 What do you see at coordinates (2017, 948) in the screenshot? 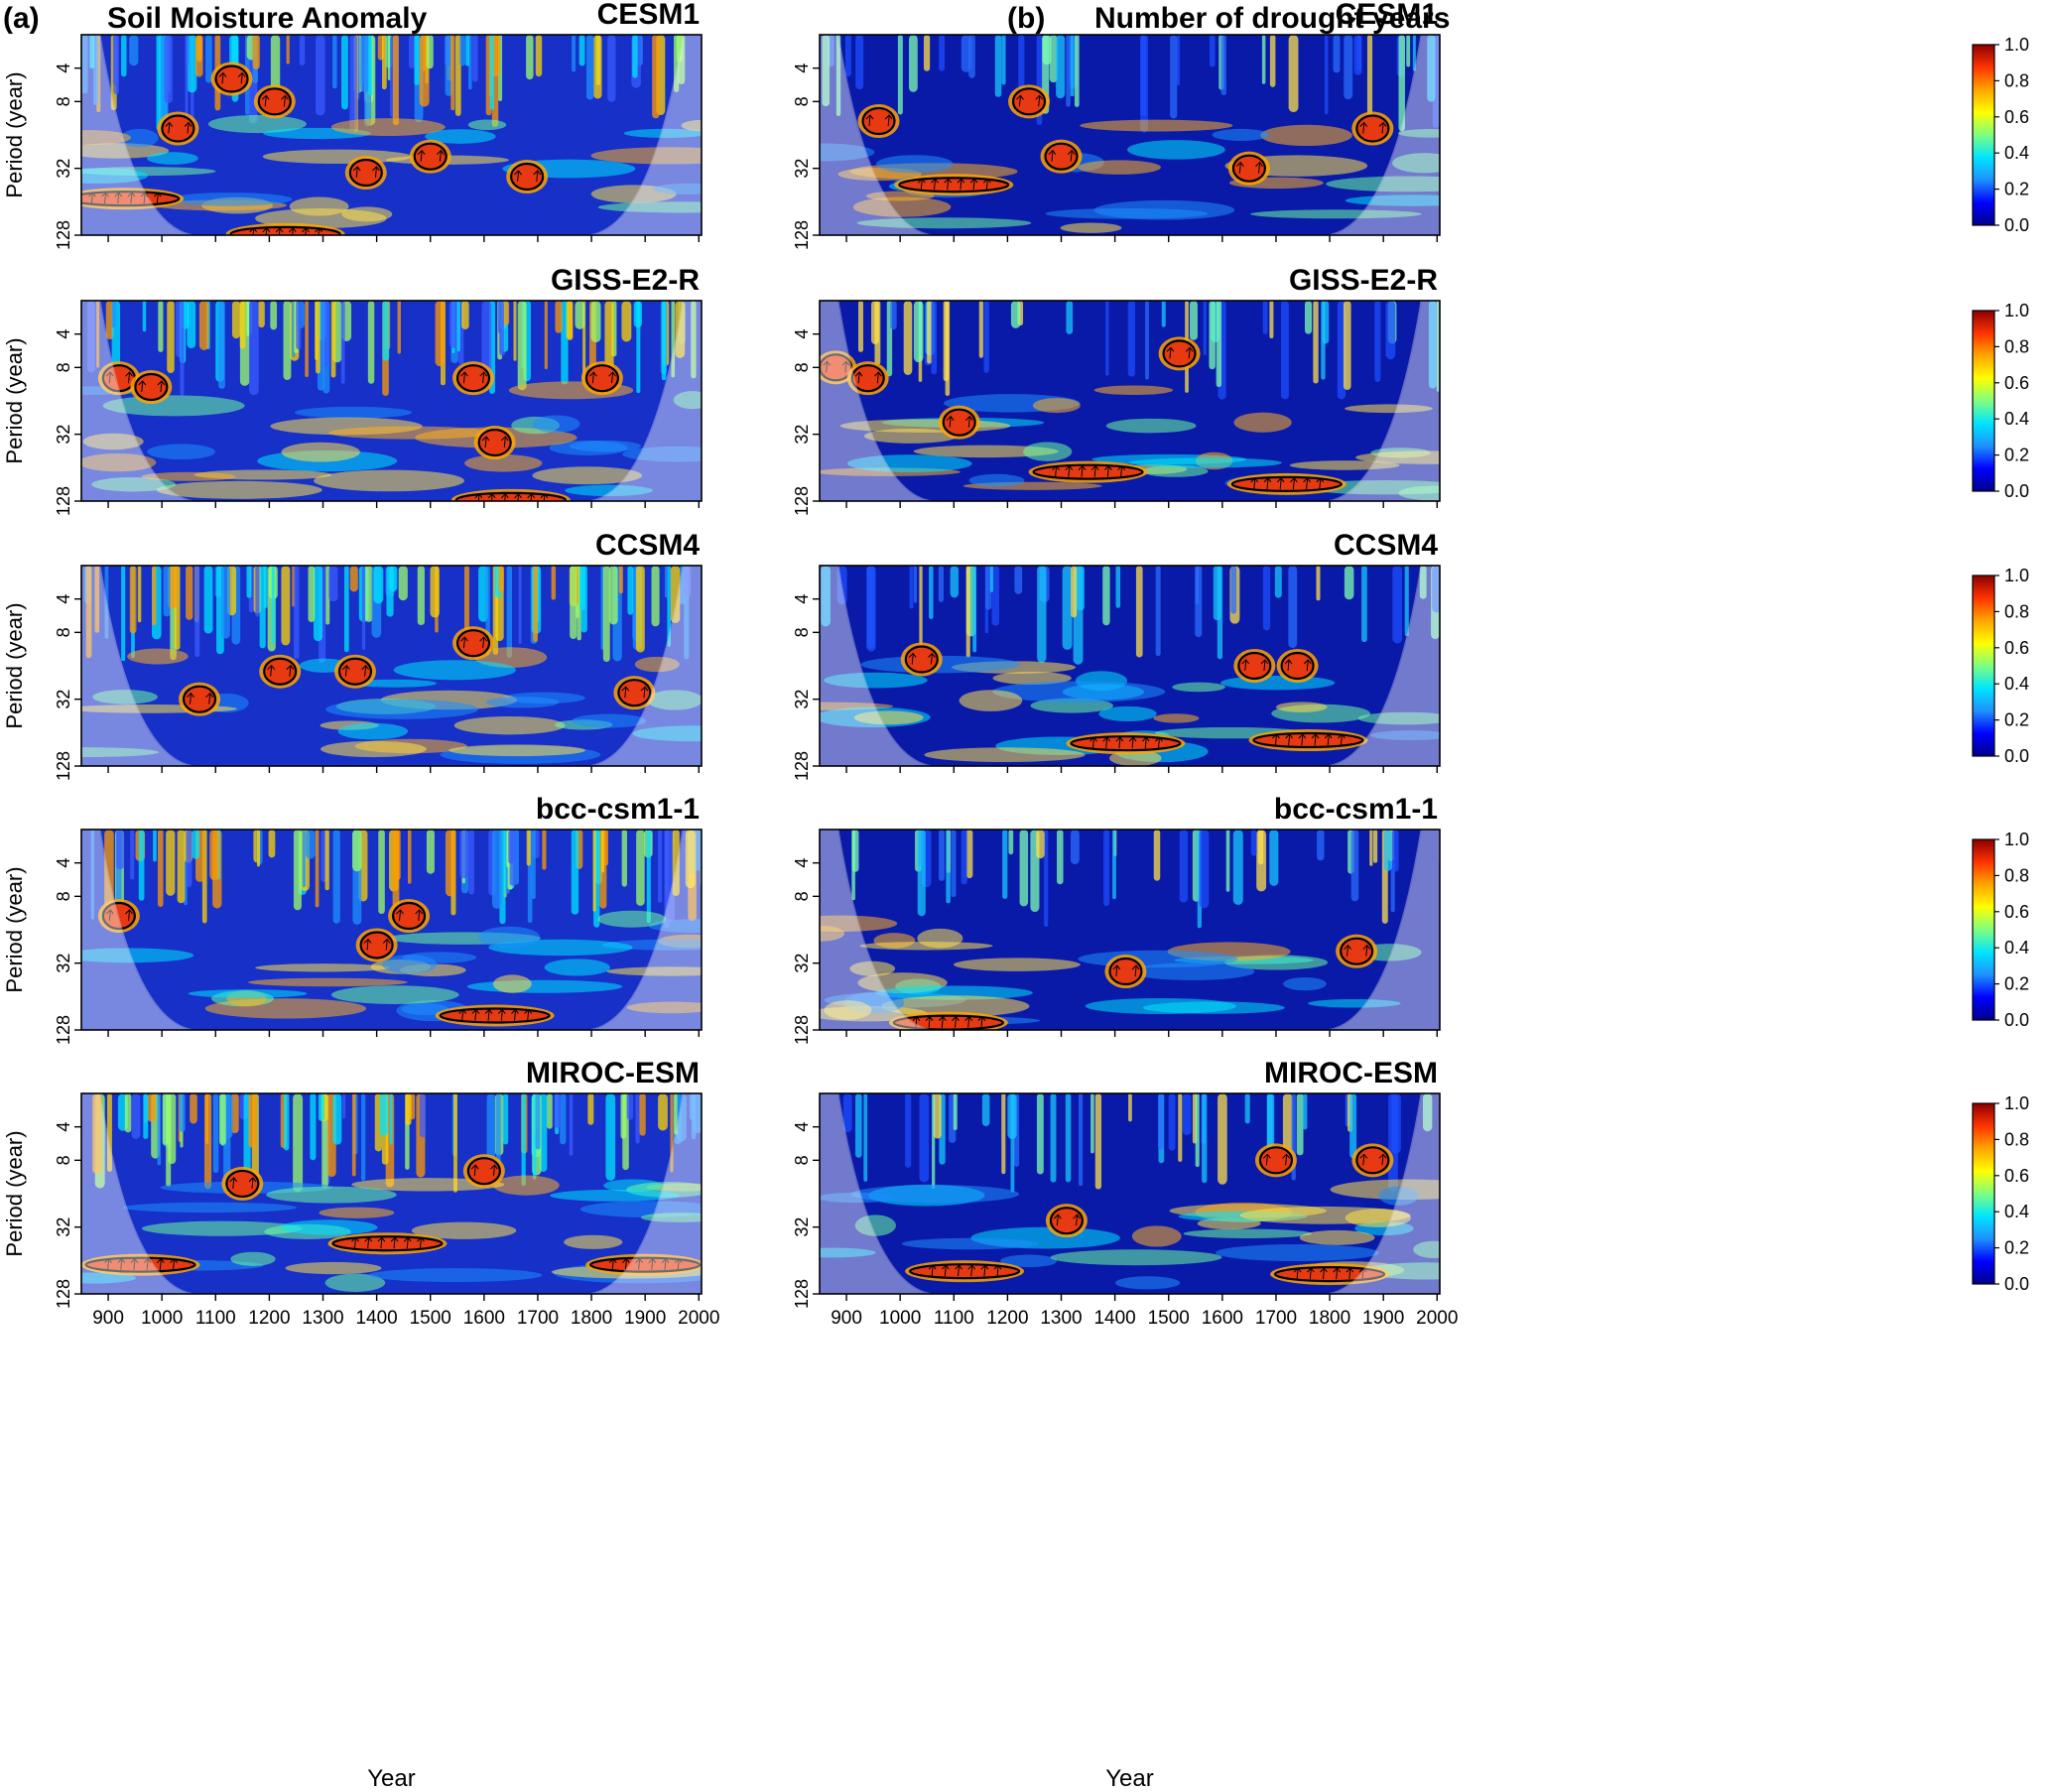
I see `colorbar-tick-label: 0.4` at bounding box center [2017, 948].